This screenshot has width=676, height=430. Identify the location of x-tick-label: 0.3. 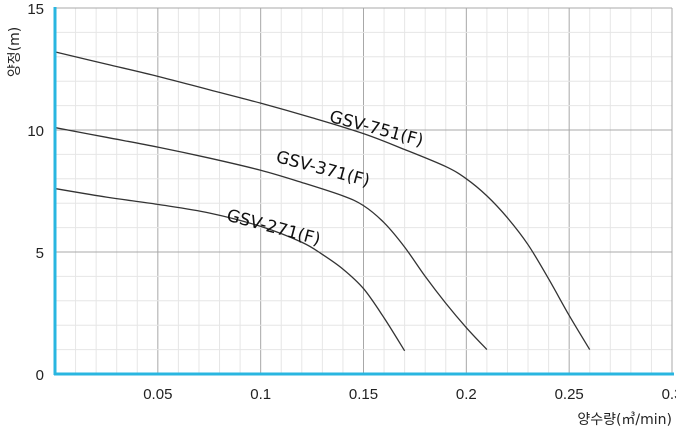
(669, 394).